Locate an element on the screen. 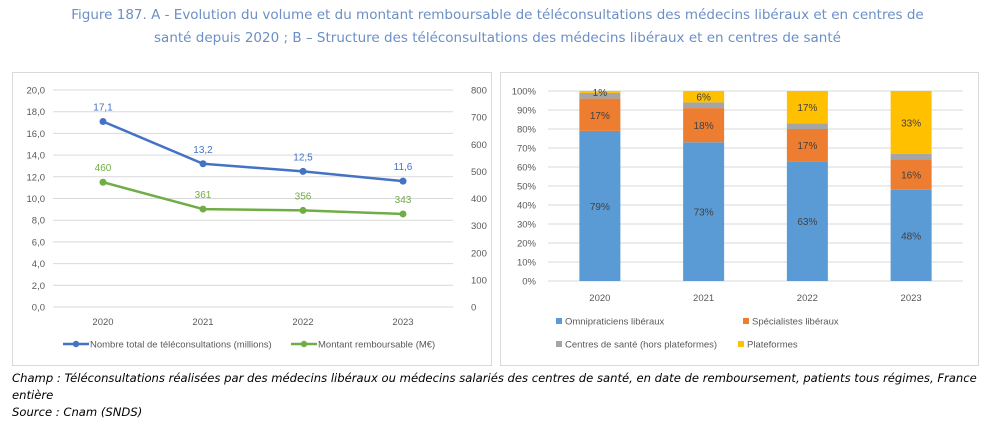  y-tick-label: 50% is located at coordinates (527, 187).